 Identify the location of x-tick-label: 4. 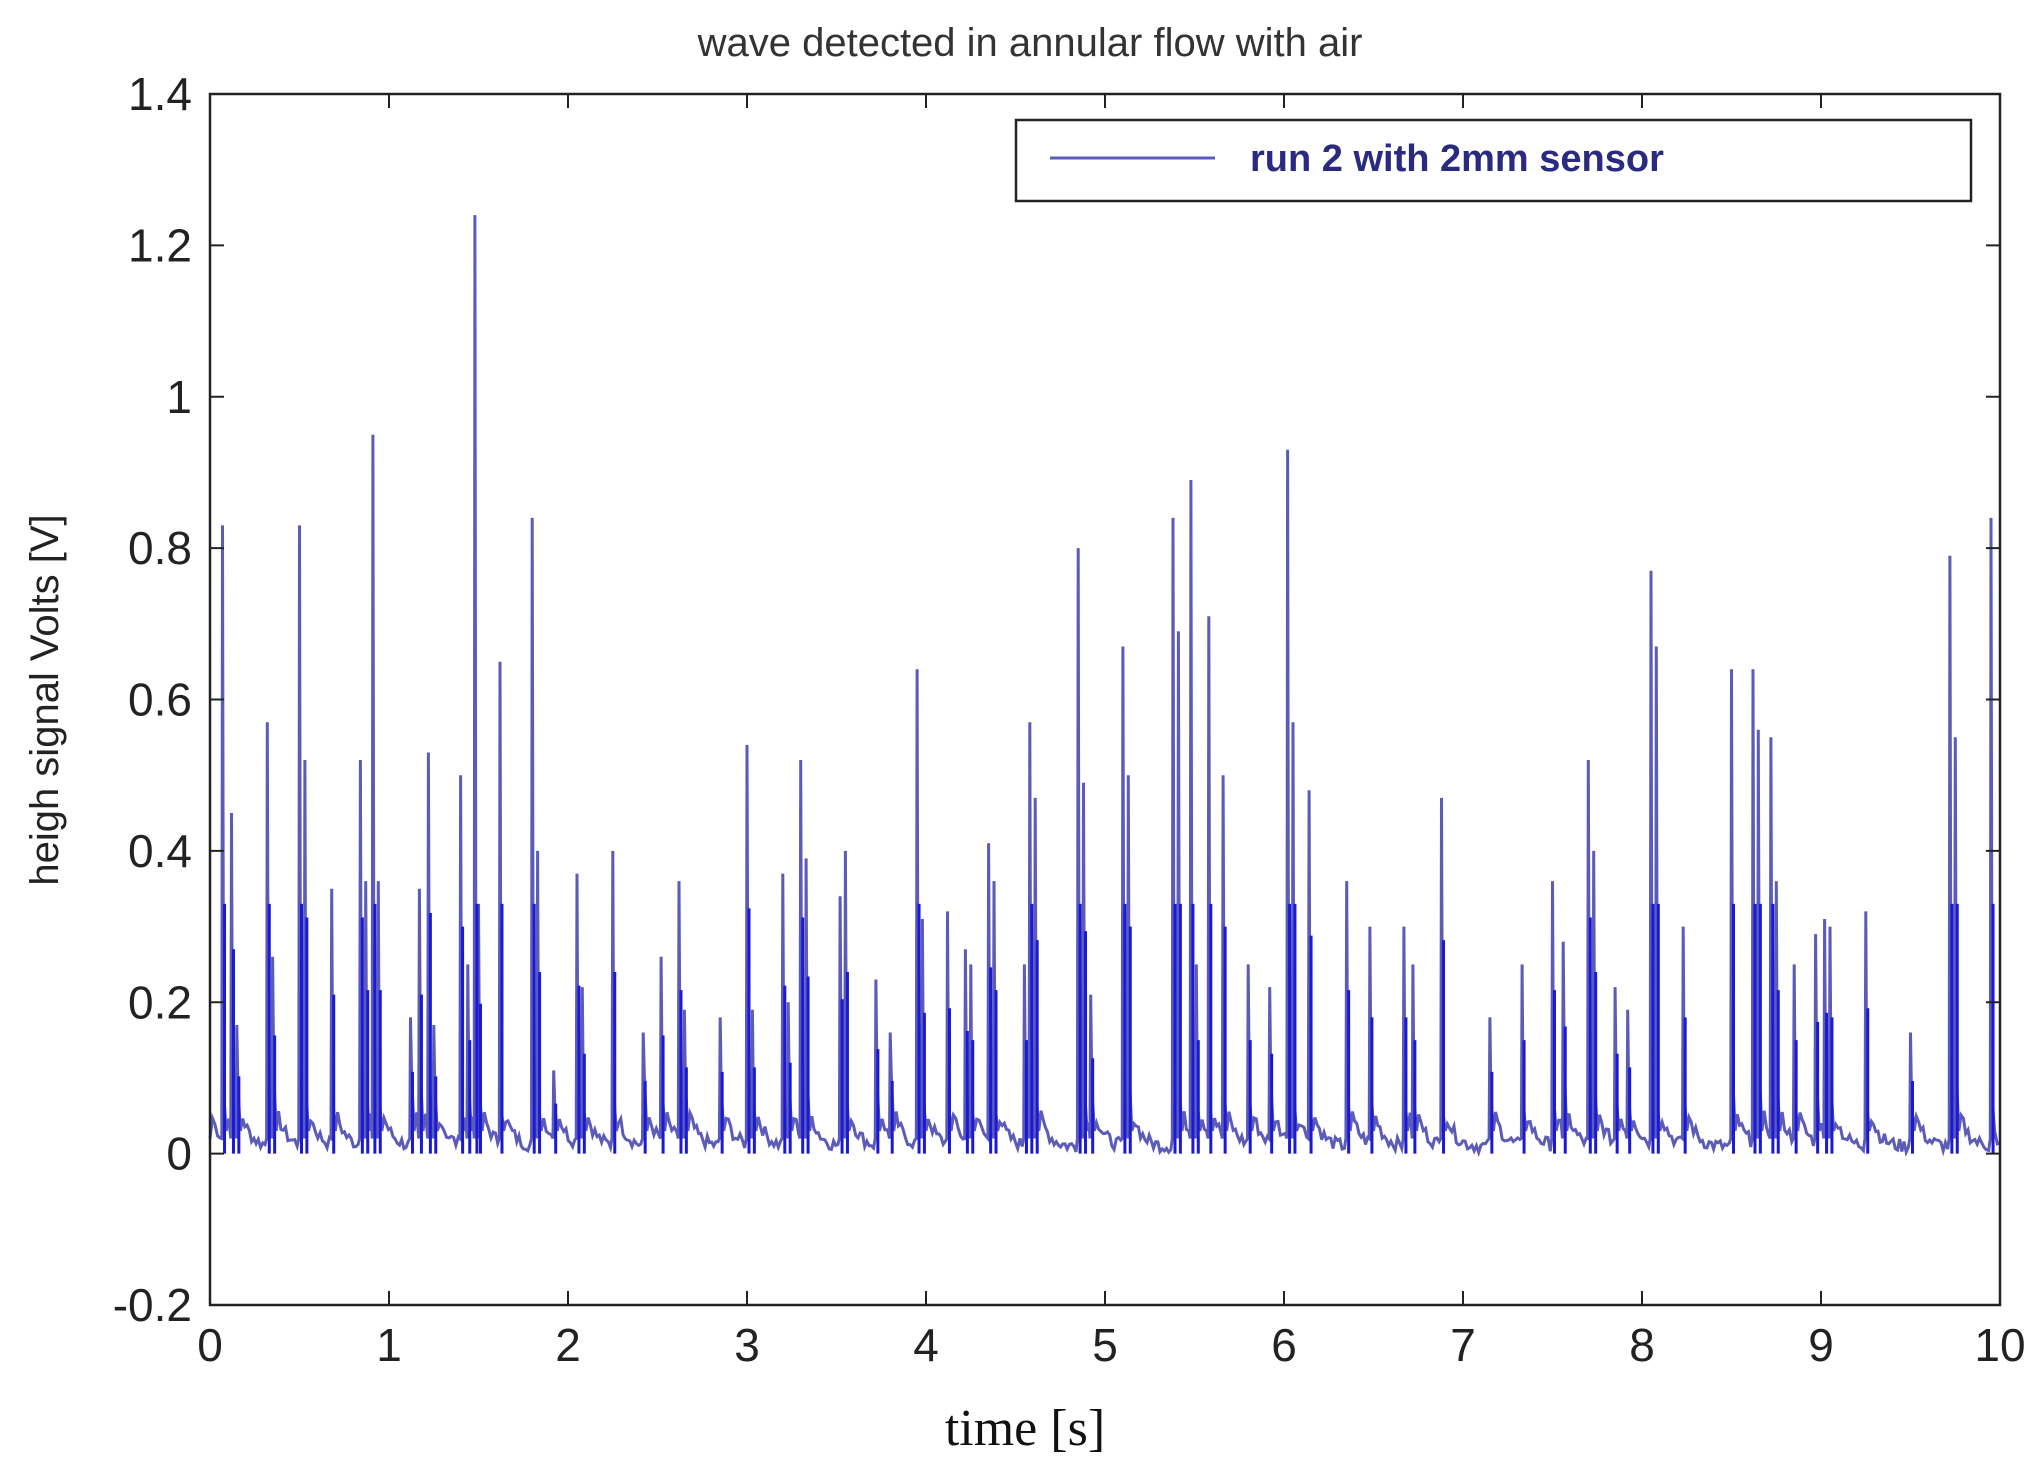
(926, 1345).